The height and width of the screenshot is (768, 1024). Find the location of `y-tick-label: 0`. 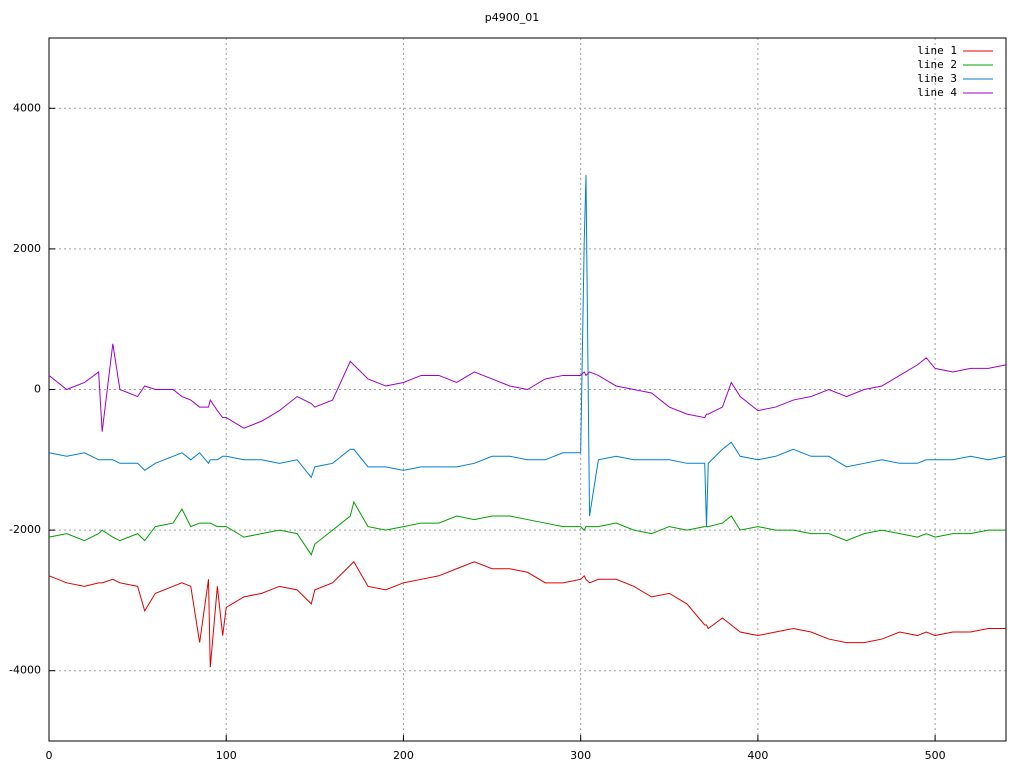

y-tick-label: 0 is located at coordinates (37, 389).